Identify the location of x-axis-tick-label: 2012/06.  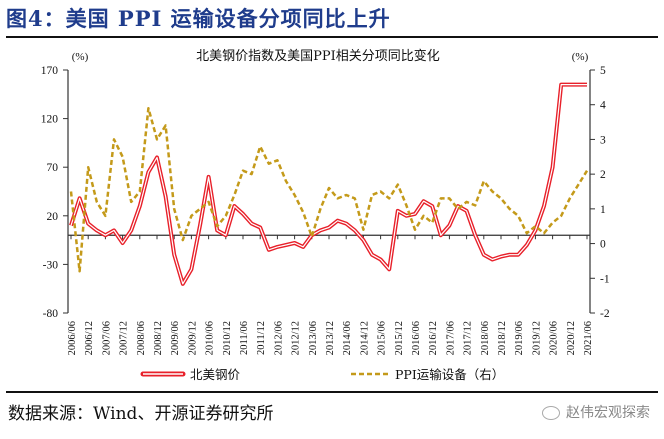
(278, 338).